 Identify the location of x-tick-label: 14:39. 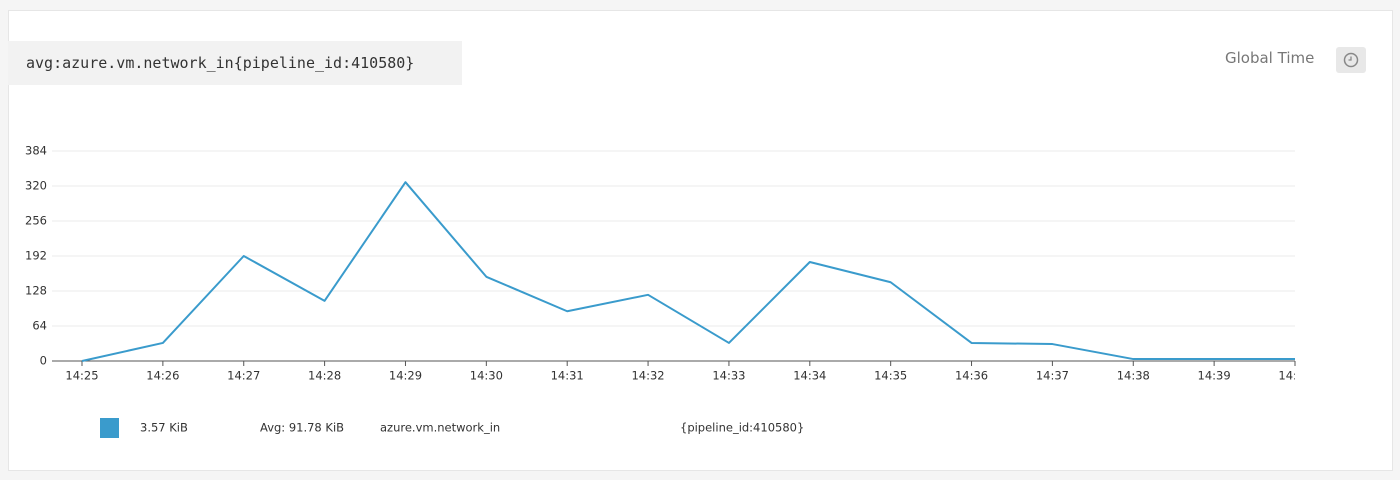
(1214, 376).